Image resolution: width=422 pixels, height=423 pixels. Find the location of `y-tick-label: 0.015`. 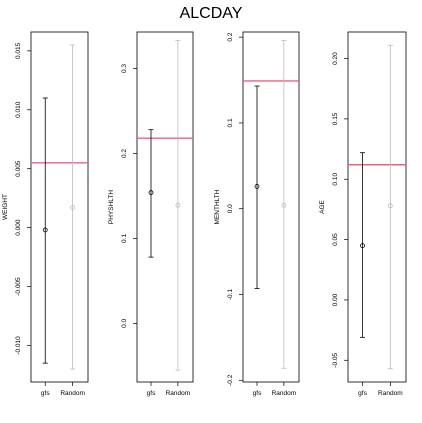

y-tick-label: 0.015 is located at coordinates (18, 50).